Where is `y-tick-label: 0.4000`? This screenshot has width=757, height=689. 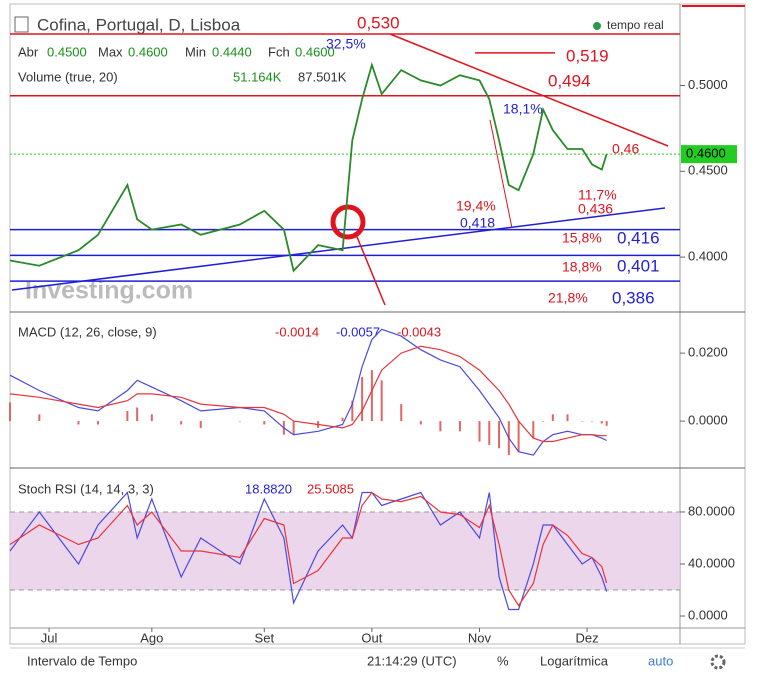 y-tick-label: 0.4000 is located at coordinates (708, 256).